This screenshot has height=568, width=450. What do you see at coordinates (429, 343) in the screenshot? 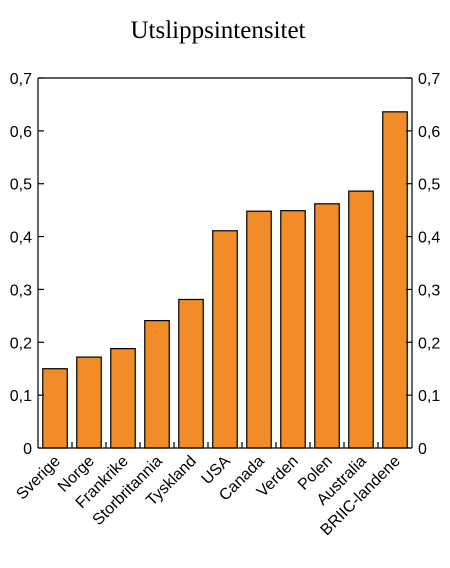
I see `y-tick-label-right: 0,2` at bounding box center [429, 343].